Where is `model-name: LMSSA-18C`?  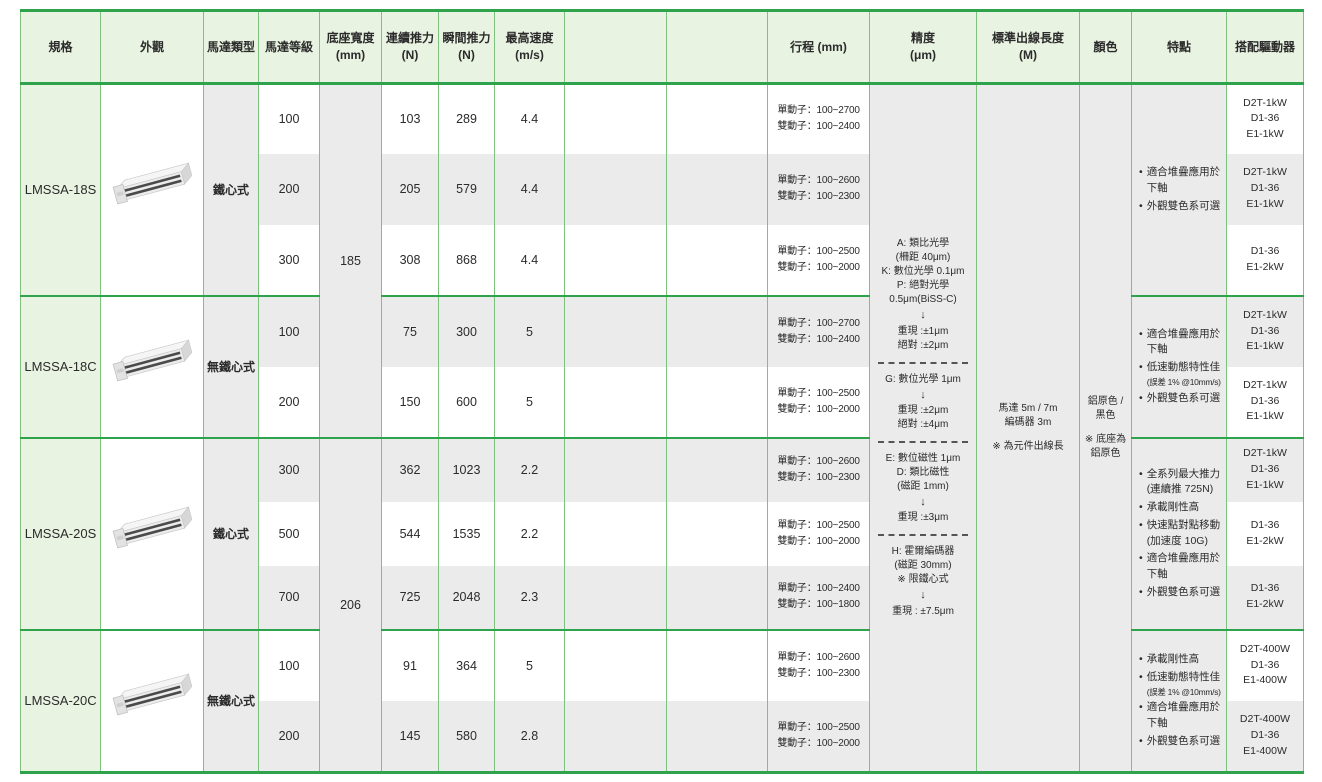
model-name: LMSSA-18C is located at coordinates (60, 366).